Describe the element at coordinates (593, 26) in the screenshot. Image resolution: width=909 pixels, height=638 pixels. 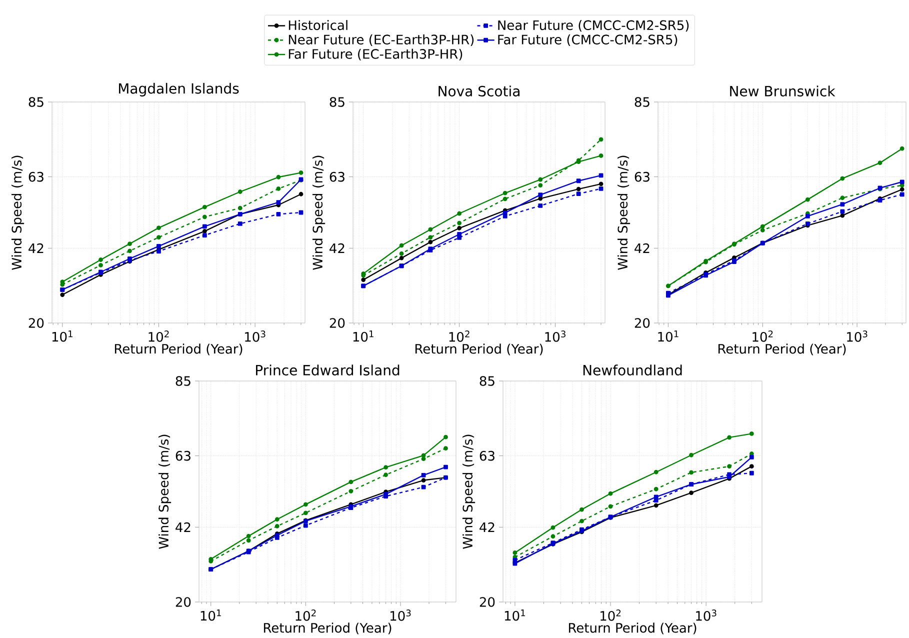
I see `legend-label: Near Future (CMCC-CM2-SR5)` at that location.